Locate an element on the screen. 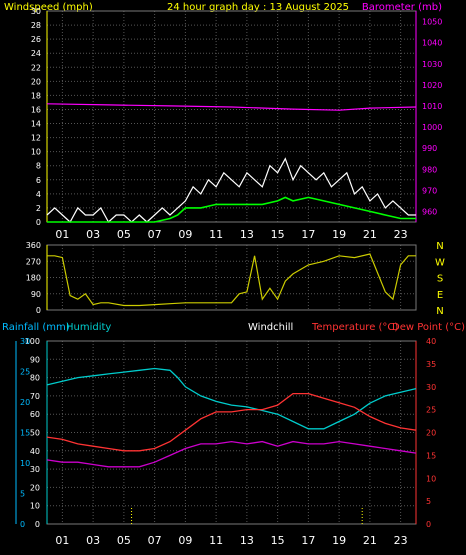 This screenshot has height=555, width=466. humidity-tick-label: 100 is located at coordinates (32, 341).